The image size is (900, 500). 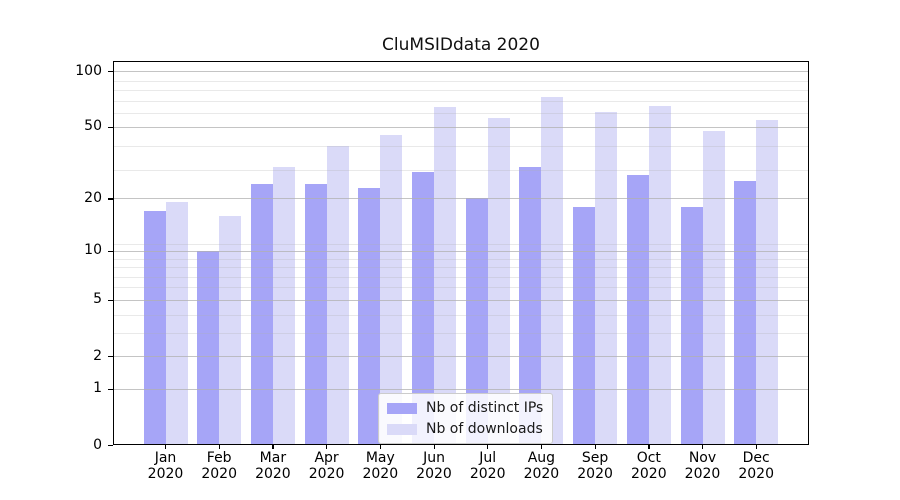 I want to click on x-tick-label: Jul 2020, so click(x=487, y=466).